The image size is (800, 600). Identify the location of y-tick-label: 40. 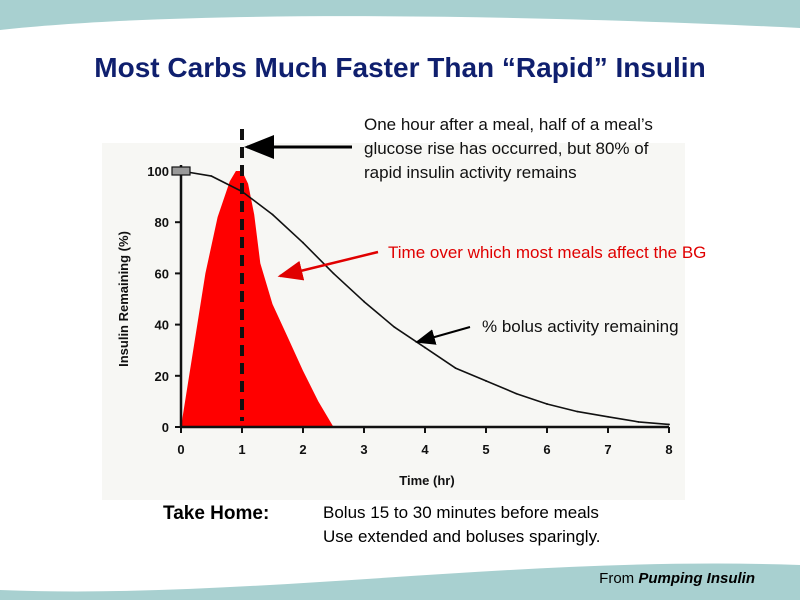
(162, 325).